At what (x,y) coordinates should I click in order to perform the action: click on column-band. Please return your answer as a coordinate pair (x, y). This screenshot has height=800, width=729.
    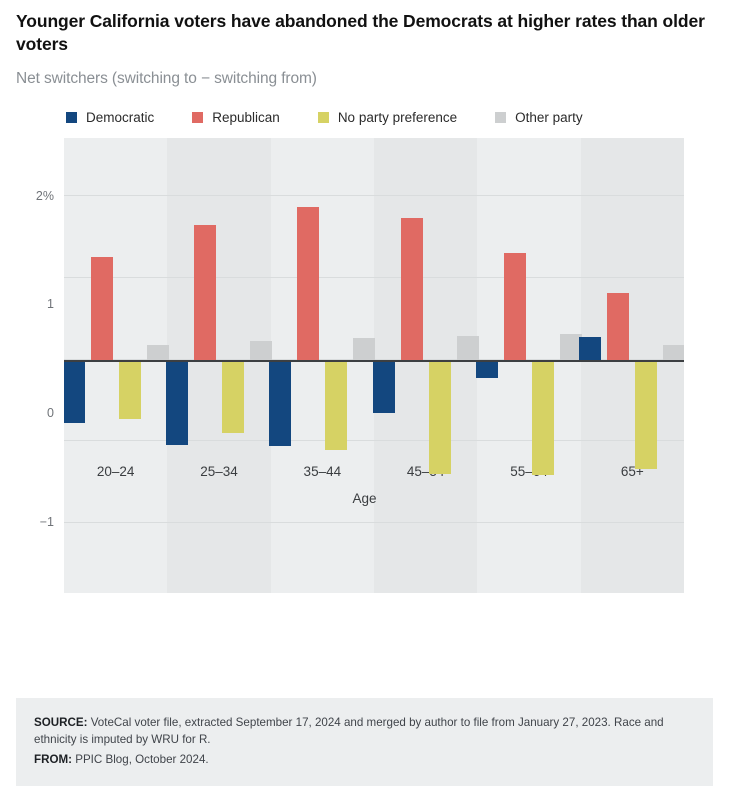
    Looking at the image, I should click on (632, 366).